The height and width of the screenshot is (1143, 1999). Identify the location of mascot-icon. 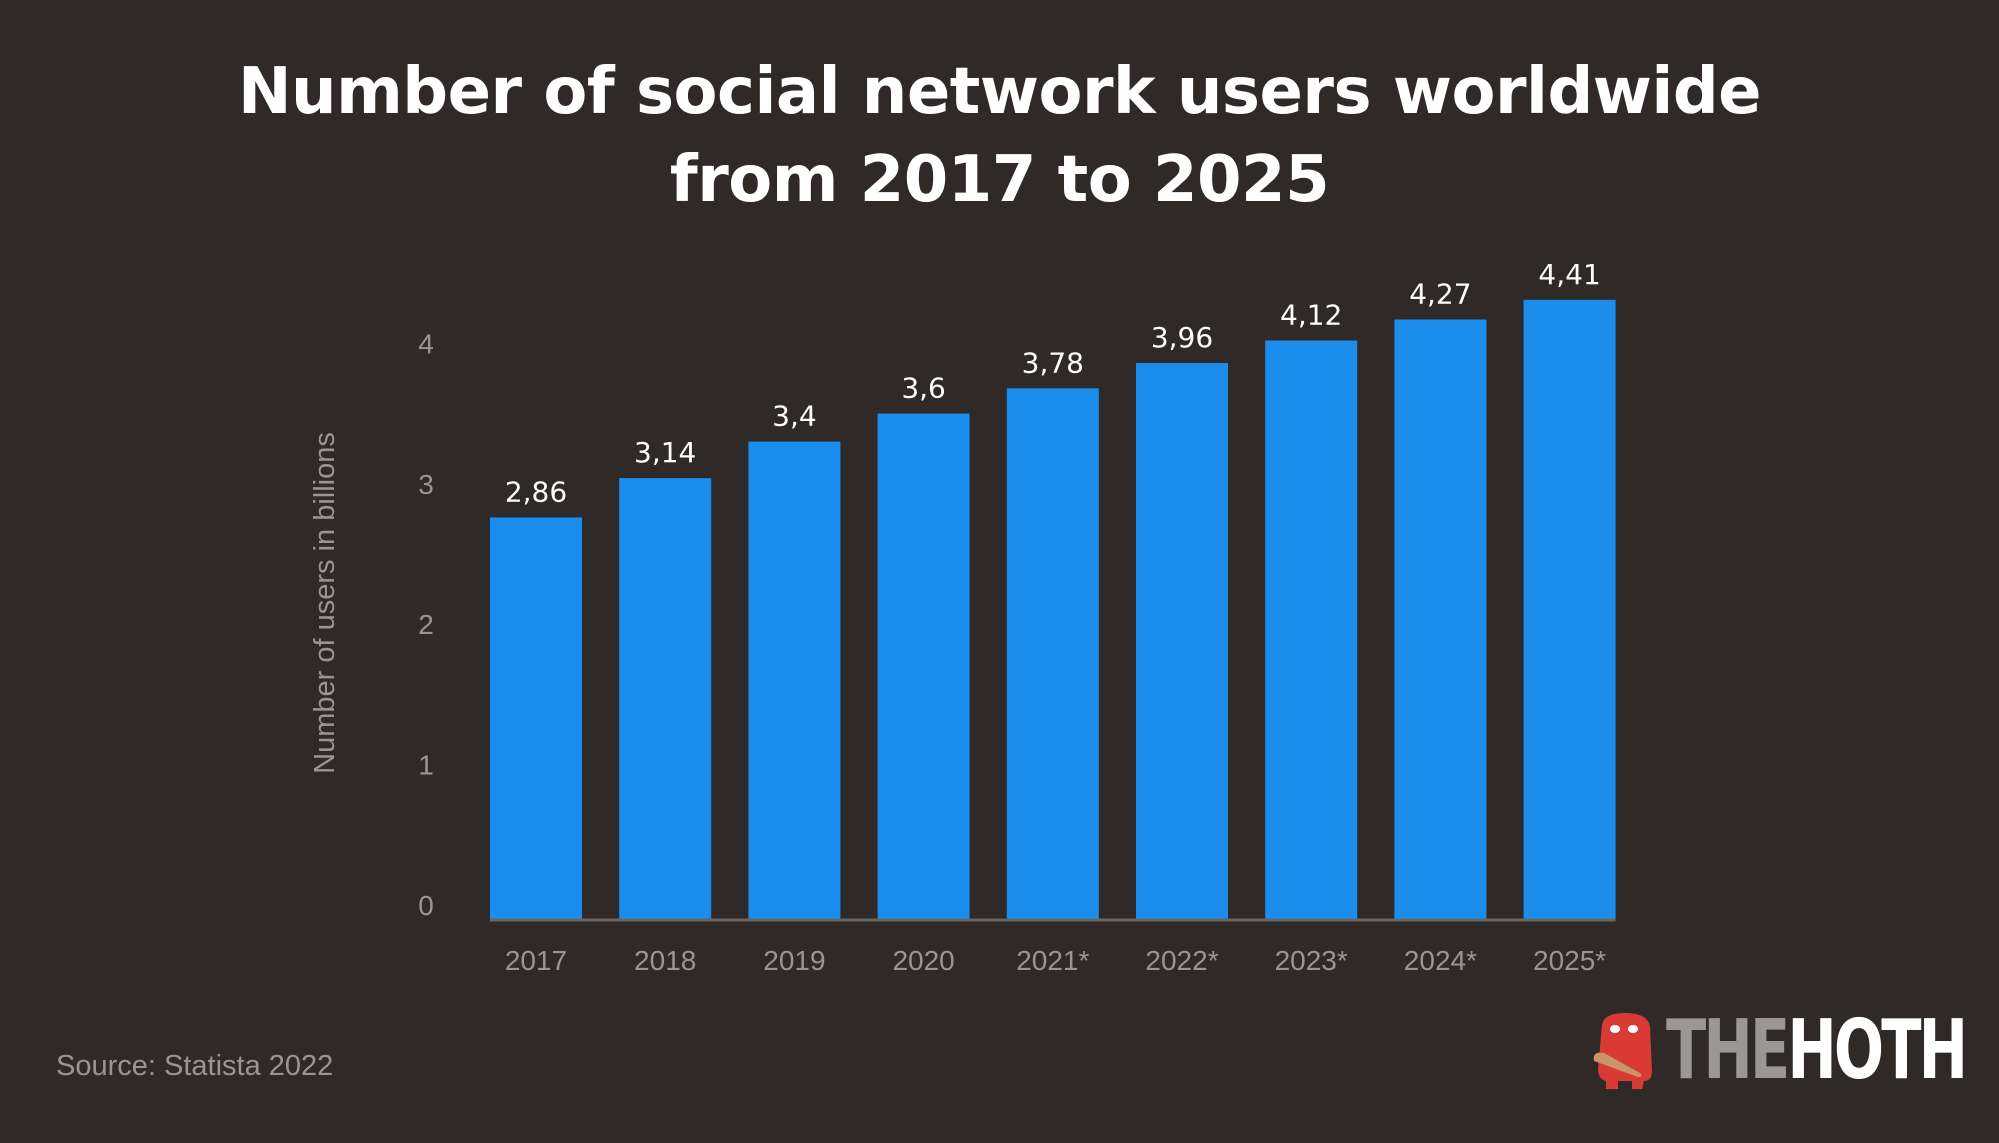
(1622, 1051).